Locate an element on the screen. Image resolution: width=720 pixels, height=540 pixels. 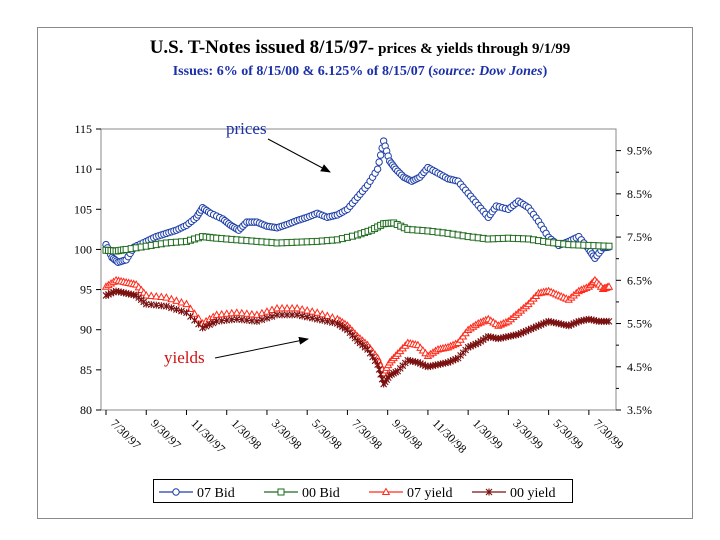
right-tick-label: 7.5% is located at coordinates (639, 237).